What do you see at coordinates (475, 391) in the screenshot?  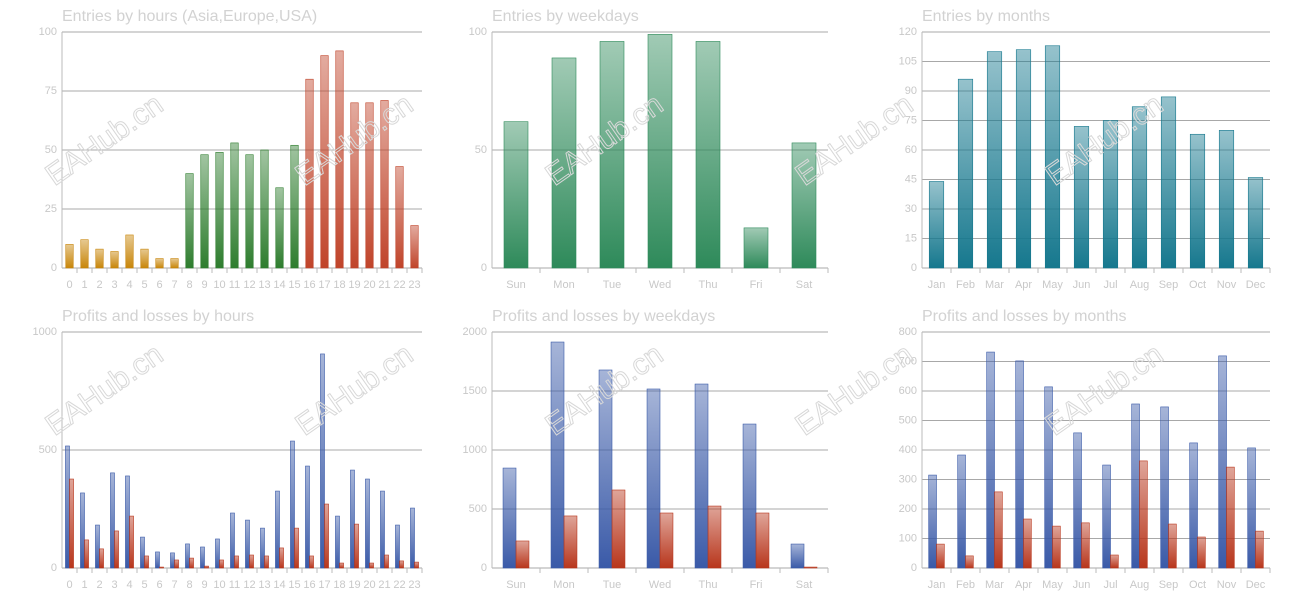 I see `y-tick-label: 1500` at bounding box center [475, 391].